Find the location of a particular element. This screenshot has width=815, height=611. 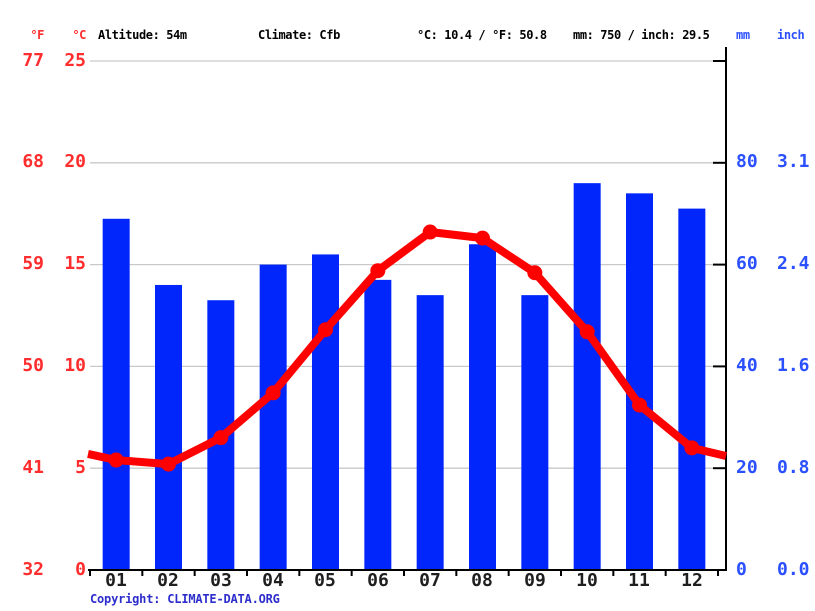

axis-inch-tick: 2.4 is located at coordinates (793, 263).